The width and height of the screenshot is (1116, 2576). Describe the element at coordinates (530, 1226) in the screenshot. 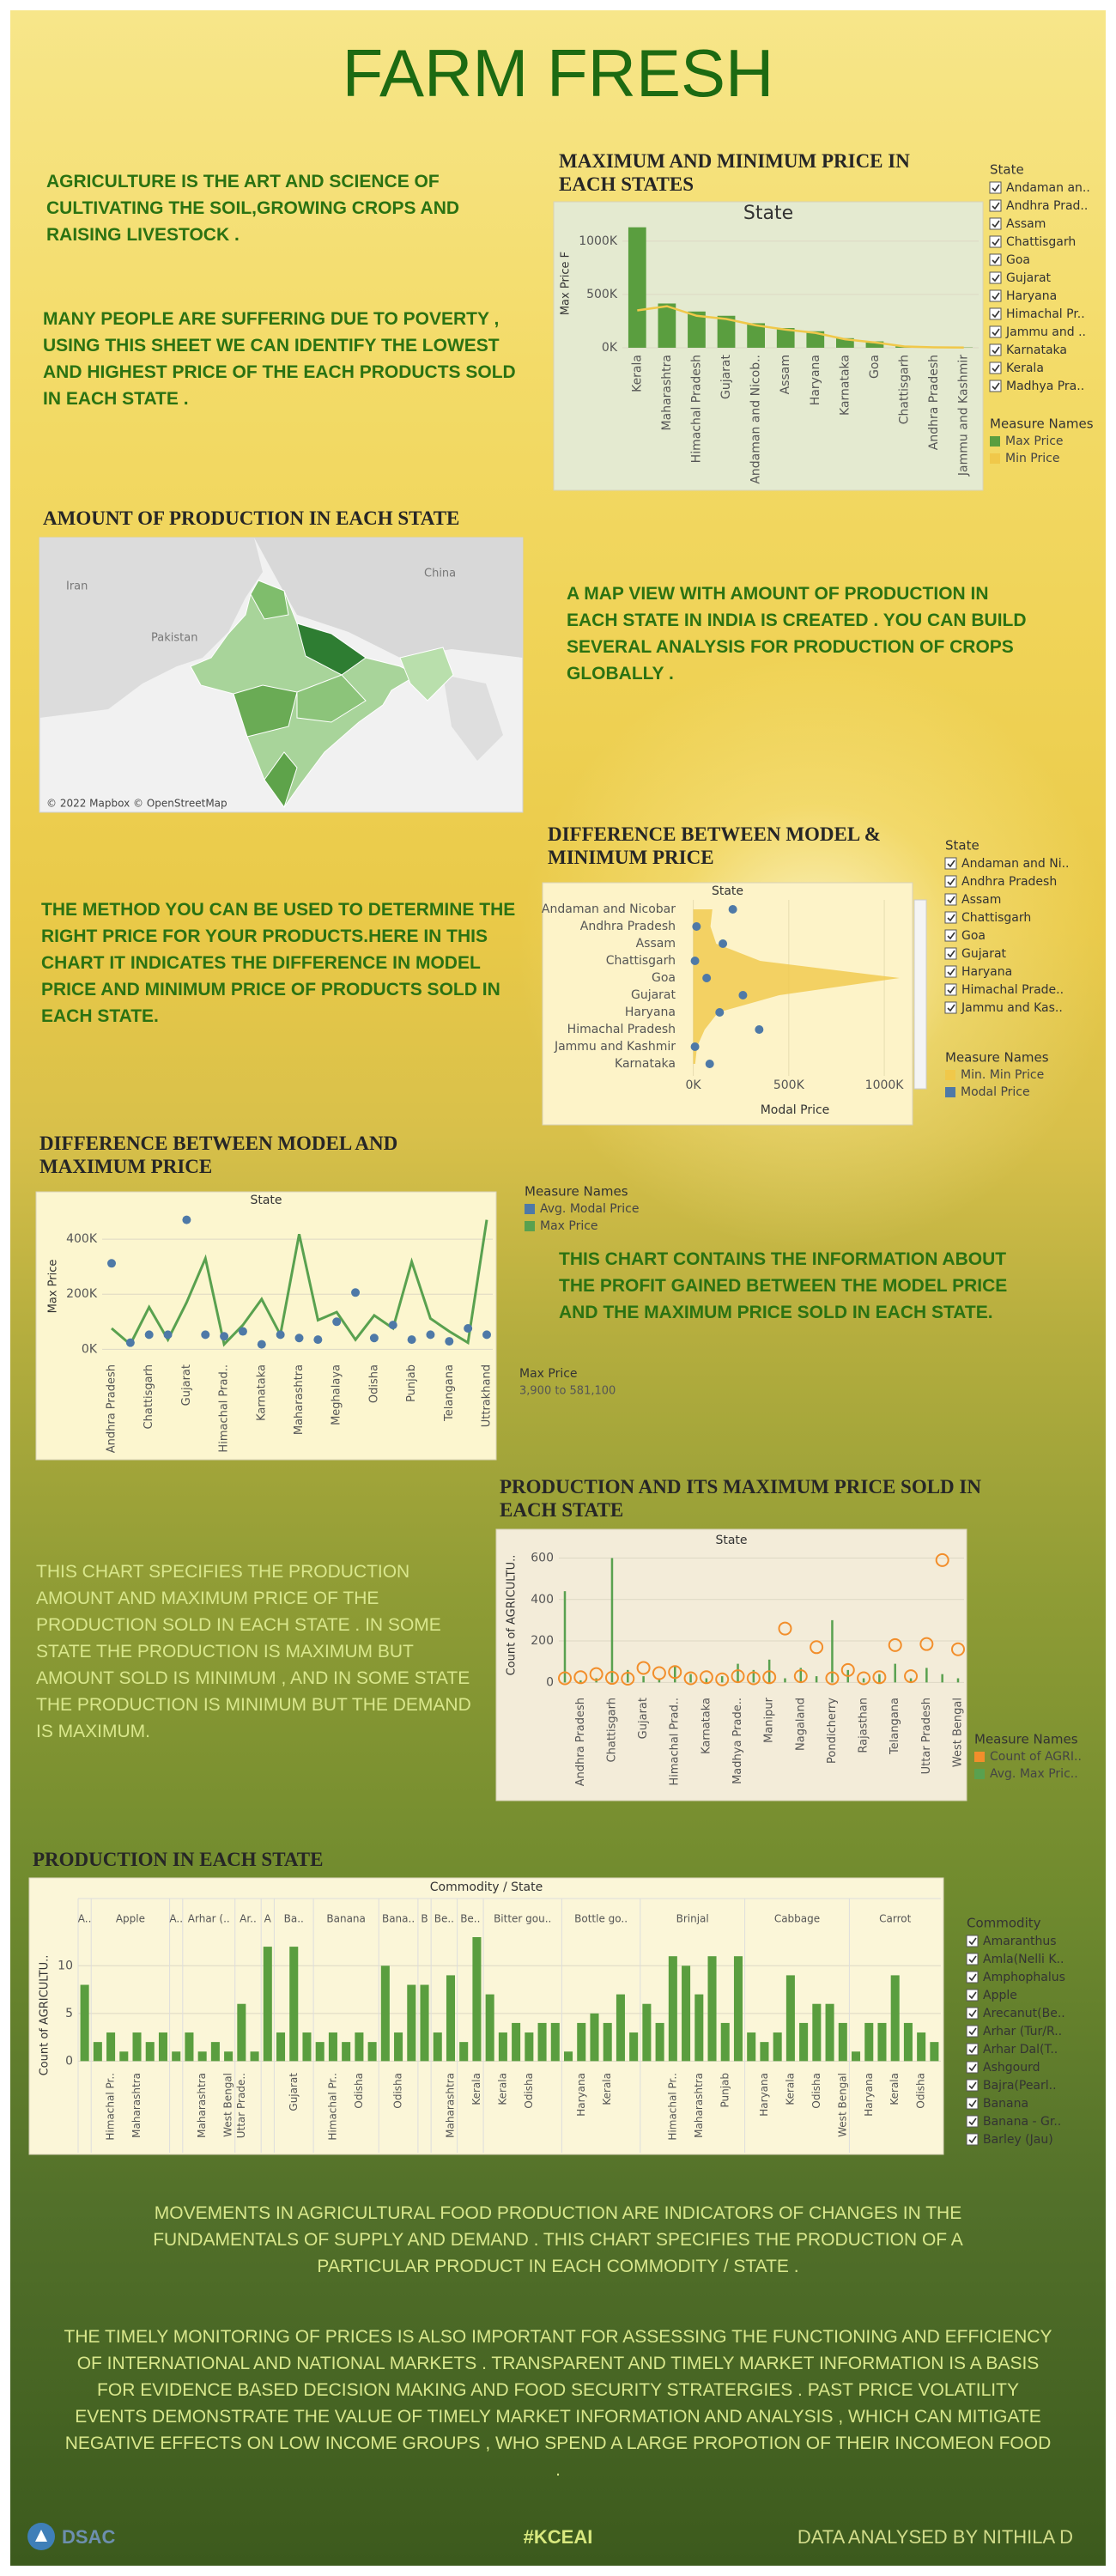

I see `legend-swatch` at that location.